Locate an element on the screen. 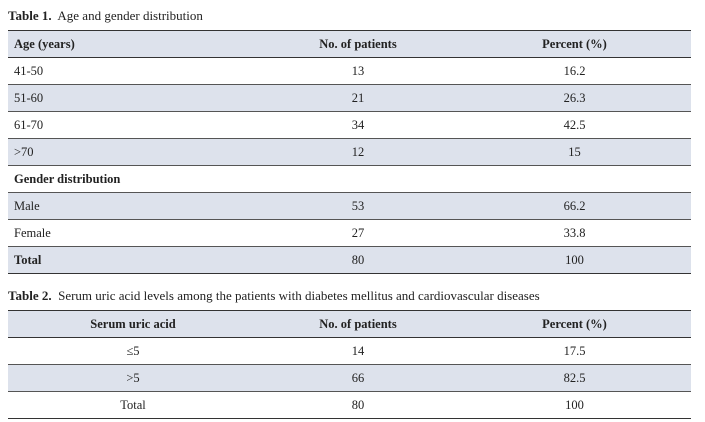 This screenshot has height=422, width=705. table1-caption: Table 1. Age and gender distribution is located at coordinates (105, 16).